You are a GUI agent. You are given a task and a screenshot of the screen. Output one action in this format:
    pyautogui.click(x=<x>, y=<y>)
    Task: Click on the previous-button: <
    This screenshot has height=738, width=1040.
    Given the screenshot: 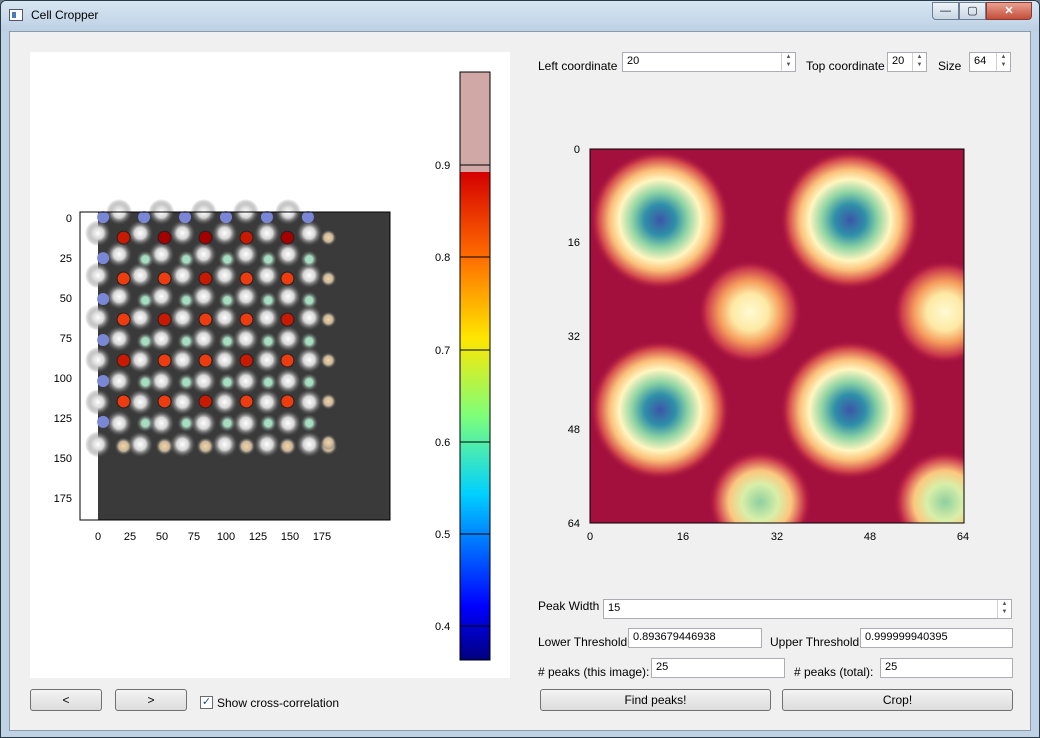 What is the action you would take?
    pyautogui.click(x=66, y=700)
    